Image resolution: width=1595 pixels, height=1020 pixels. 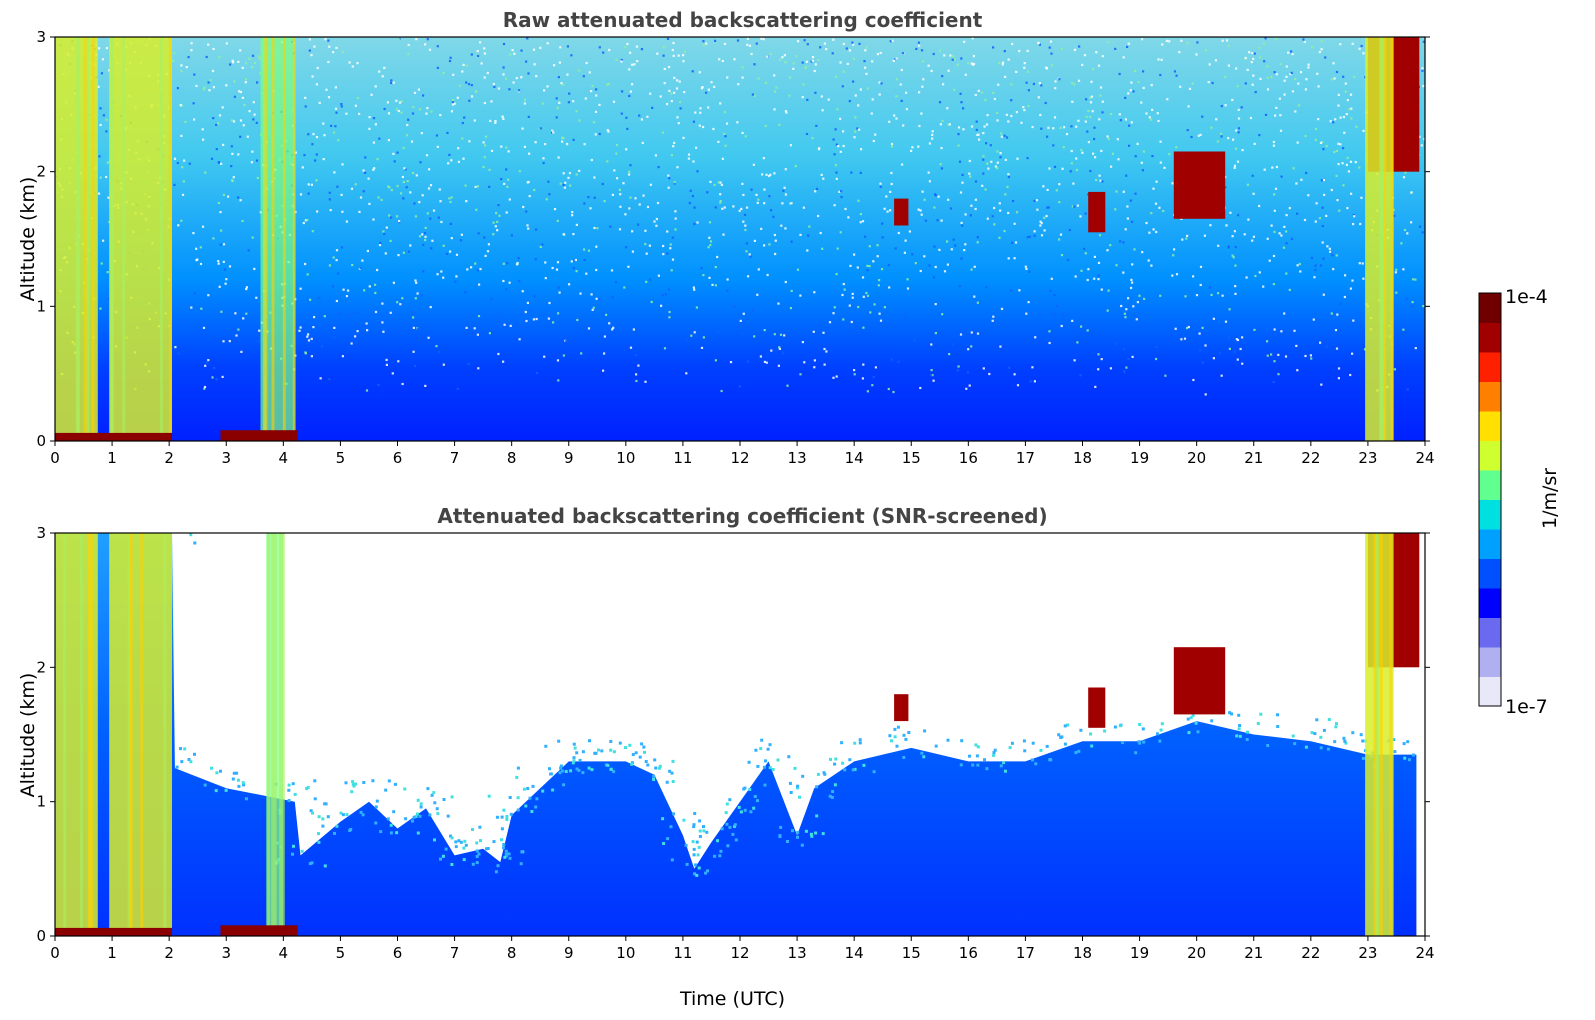 What do you see at coordinates (28, 239) in the screenshot?
I see `top-y-axis-label: Altitude (km)` at bounding box center [28, 239].